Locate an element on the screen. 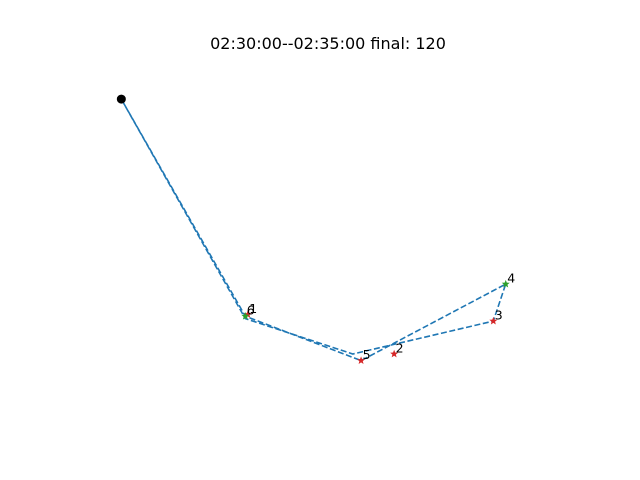  stop-3-label: 3 is located at coordinates (499, 315).